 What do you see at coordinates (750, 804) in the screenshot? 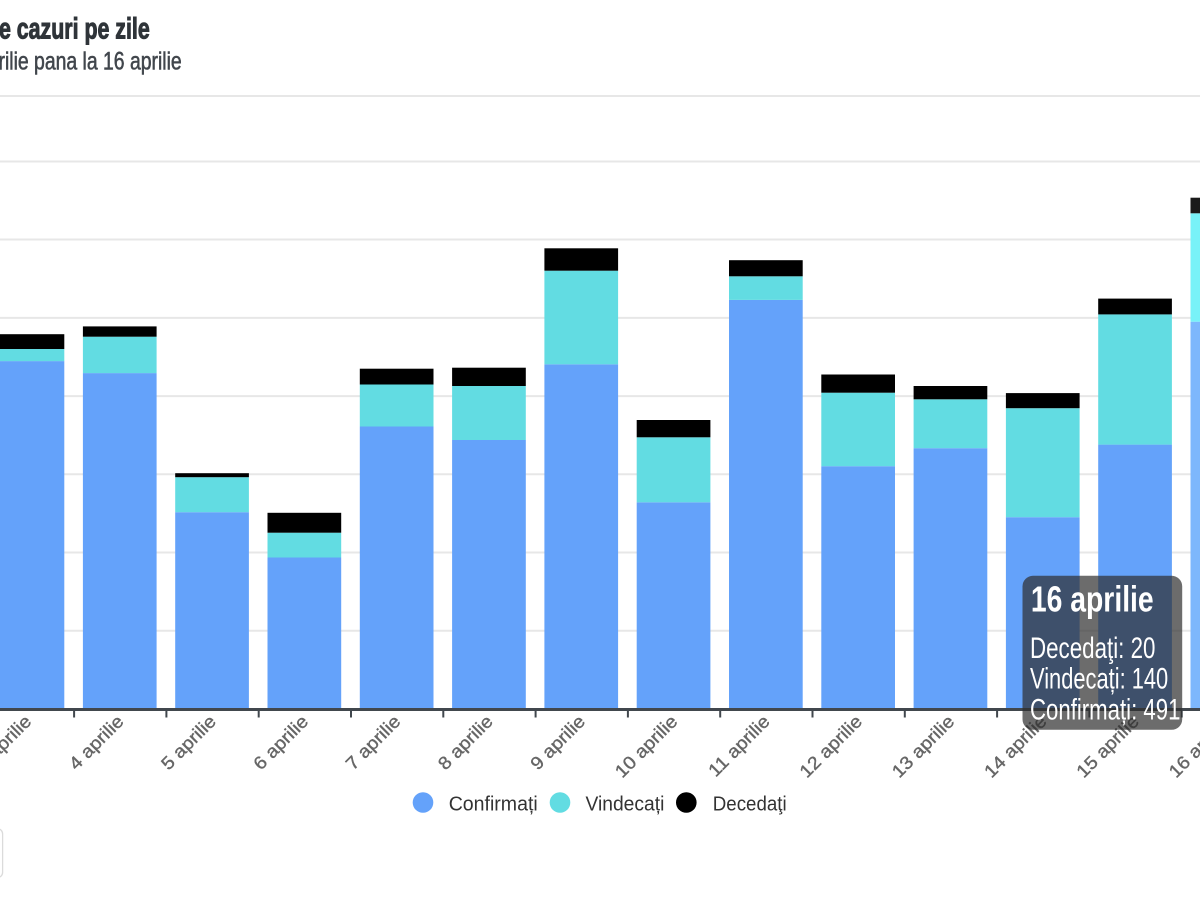
I see `svg-text: Decedaţi` at bounding box center [750, 804].